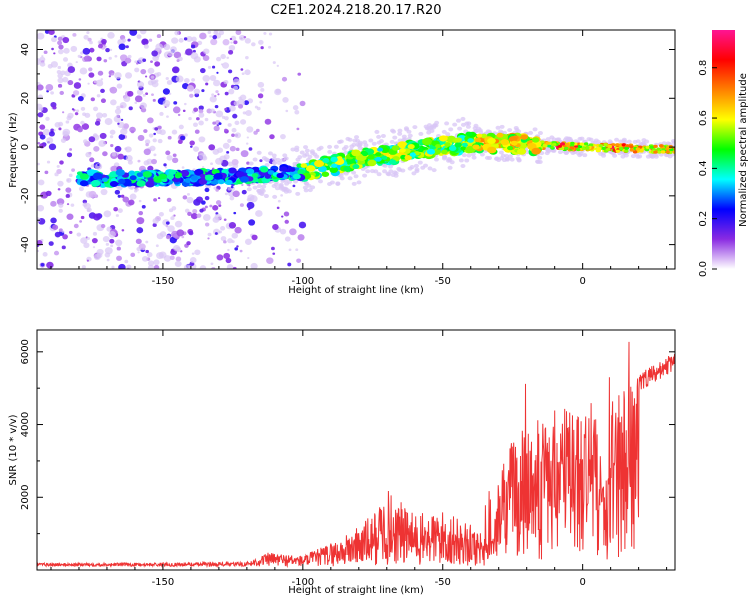 This screenshot has height=600, width=750. Describe the element at coordinates (703, 269) in the screenshot. I see `colorbar-tick-label: 0.0` at that location.